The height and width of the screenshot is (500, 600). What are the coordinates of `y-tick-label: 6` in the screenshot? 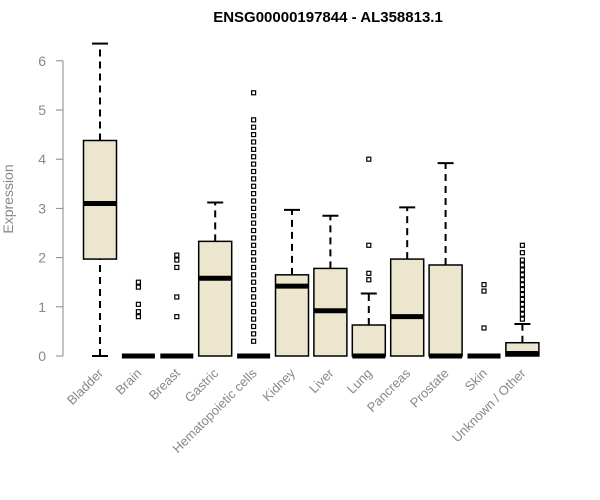 It's located at (42, 61).